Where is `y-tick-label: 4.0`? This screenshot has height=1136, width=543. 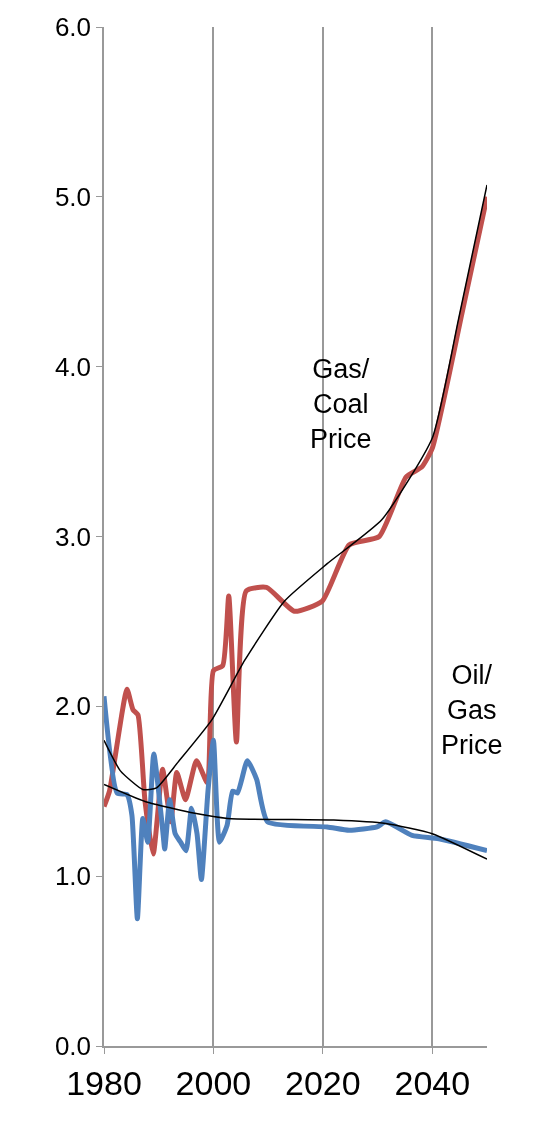 y-tick-label: 4.0 is located at coordinates (73, 366).